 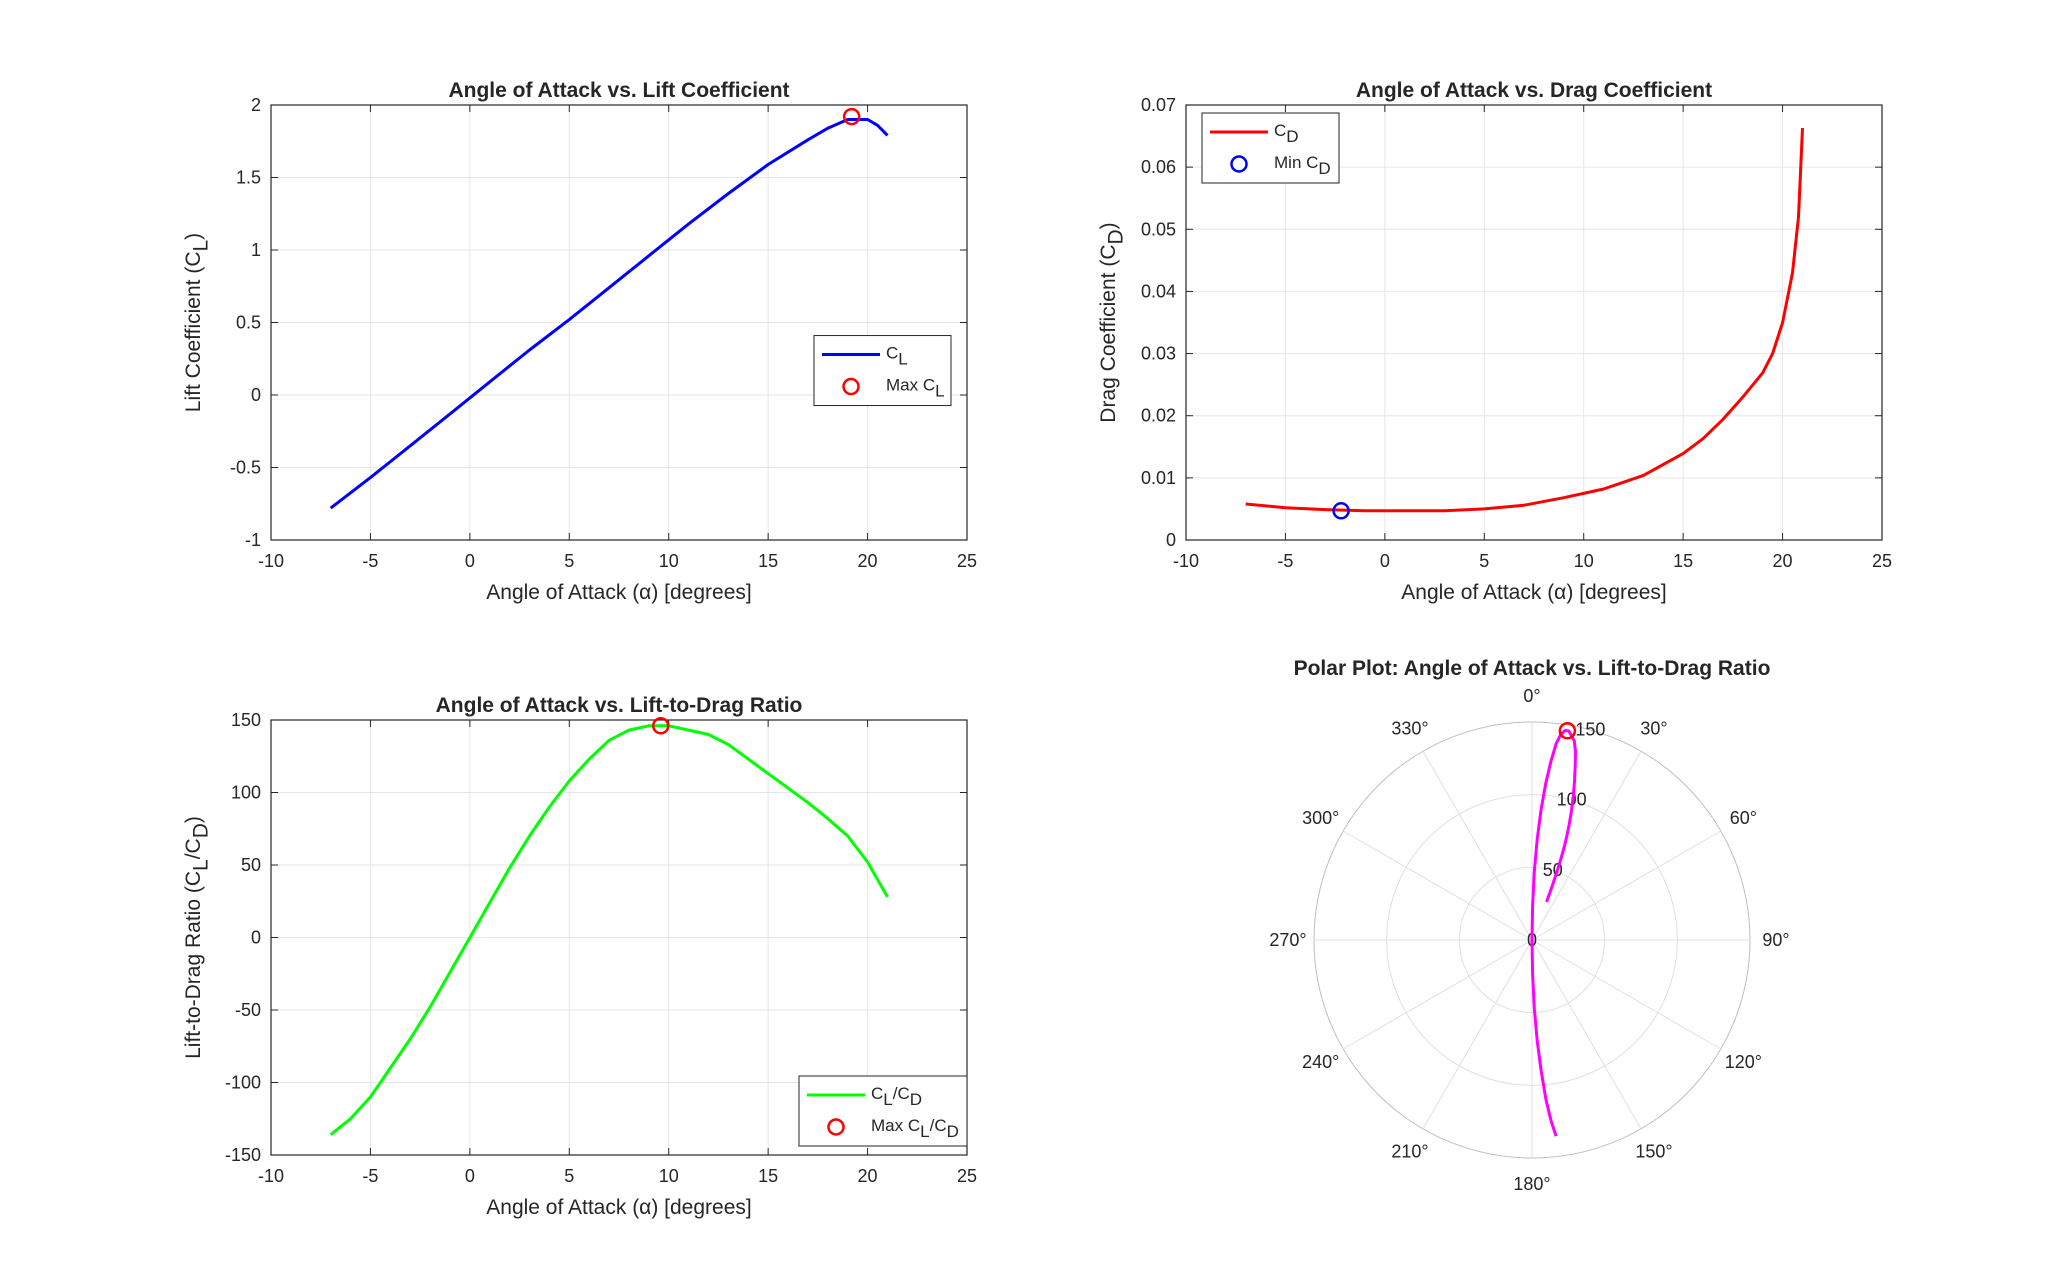 What do you see at coordinates (1158, 478) in the screenshot?
I see `y-tick-label: 0.01` at bounding box center [1158, 478].